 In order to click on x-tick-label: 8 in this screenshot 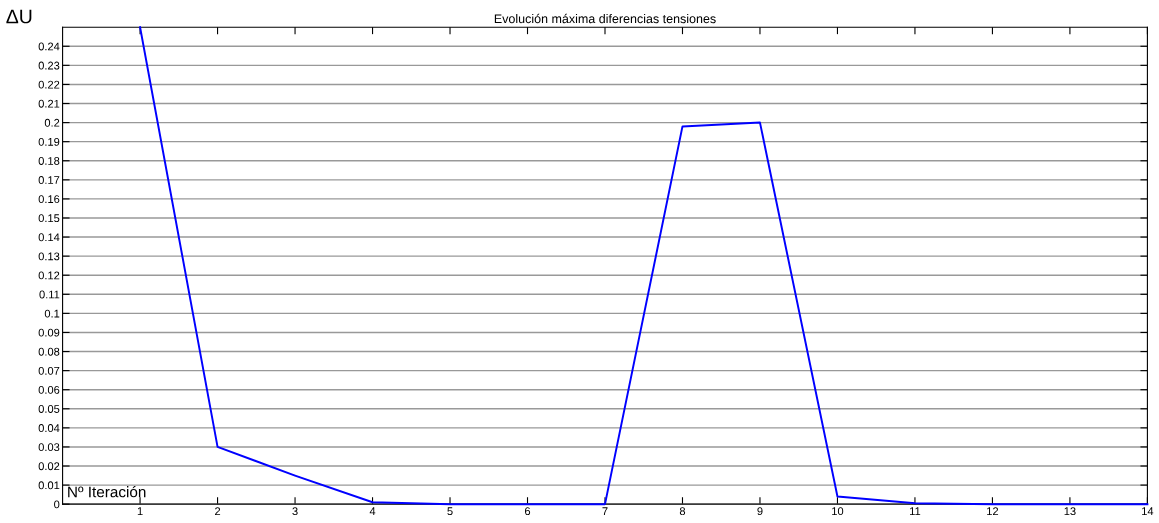, I will do `click(682, 511)`.